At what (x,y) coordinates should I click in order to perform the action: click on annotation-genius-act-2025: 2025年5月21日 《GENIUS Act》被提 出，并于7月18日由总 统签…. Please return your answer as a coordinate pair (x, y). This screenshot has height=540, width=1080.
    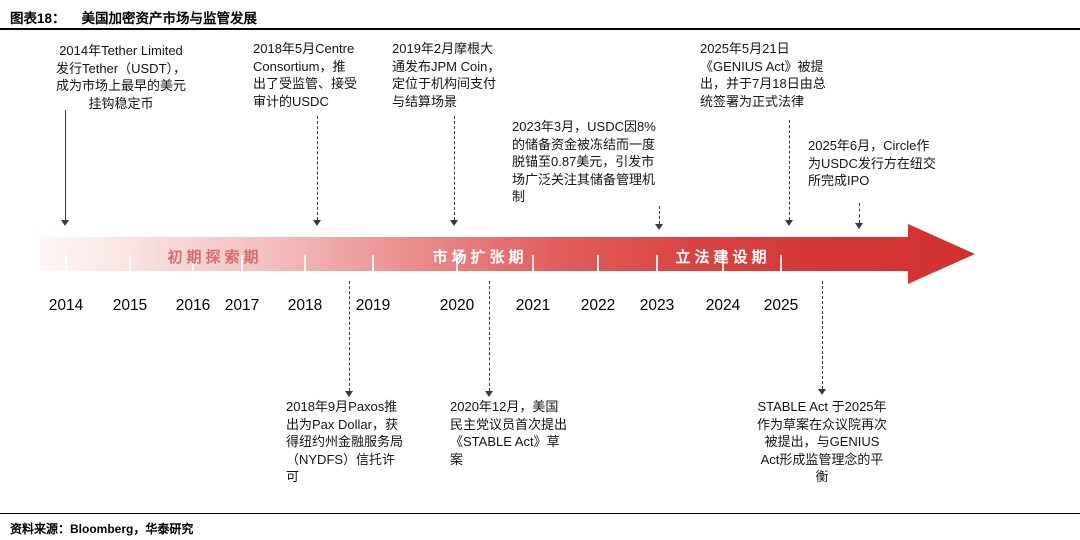
    Looking at the image, I should click on (763, 75).